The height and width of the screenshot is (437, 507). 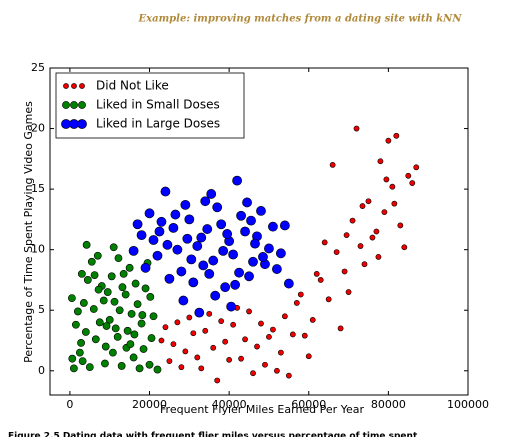 What do you see at coordinates (158, 105) in the screenshot?
I see `legend-label: Liked in Small Doses` at bounding box center [158, 105].